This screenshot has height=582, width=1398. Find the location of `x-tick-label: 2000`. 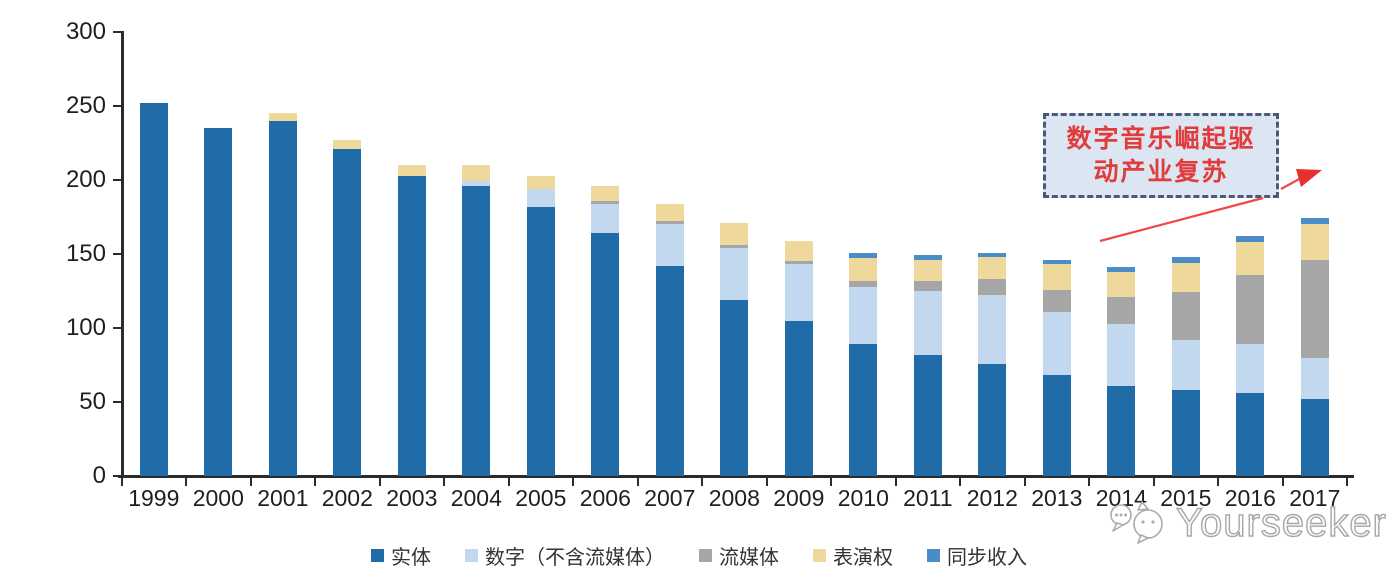

x-tick-label: 2000 is located at coordinates (218, 498).